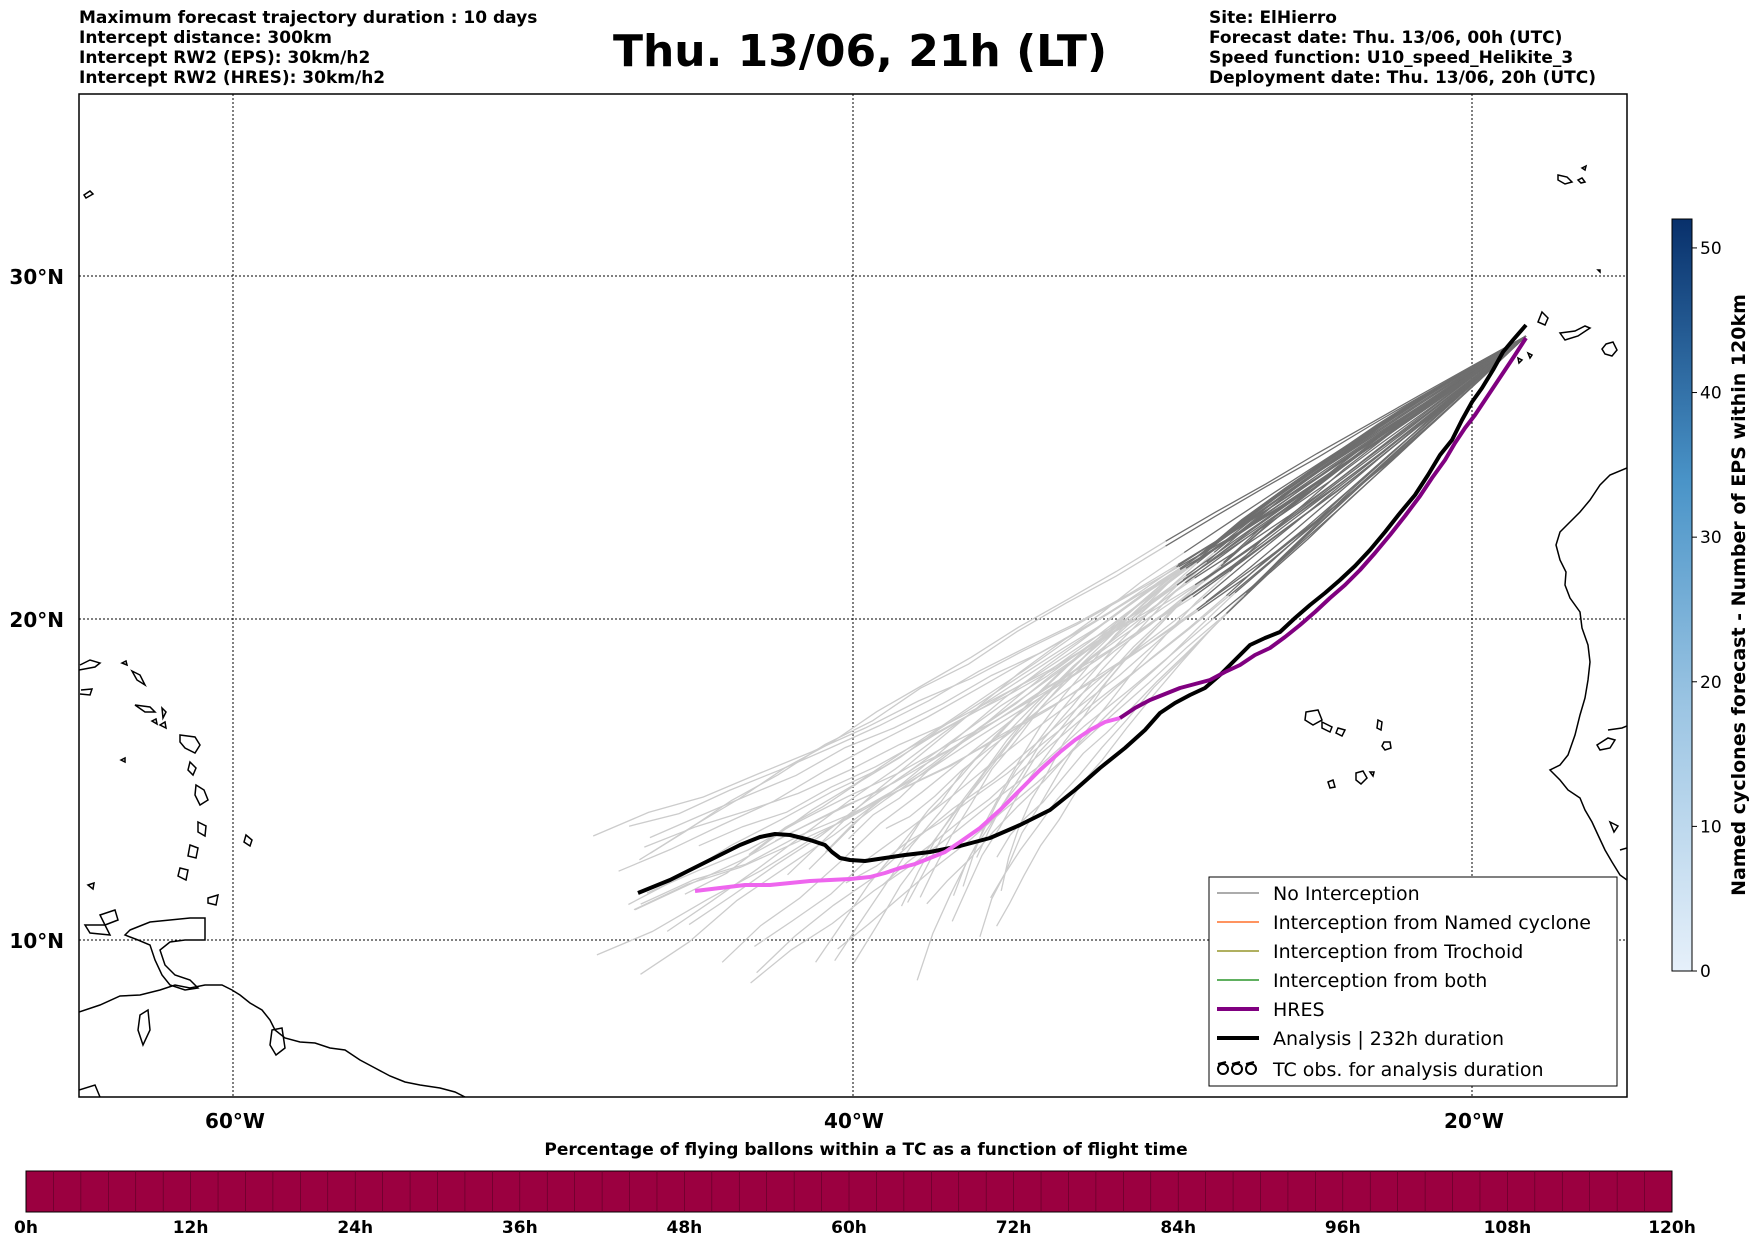 The width and height of the screenshot is (1752, 1241). What do you see at coordinates (235, 1121) in the screenshot?
I see `lon-label-60w: 60°W` at bounding box center [235, 1121].